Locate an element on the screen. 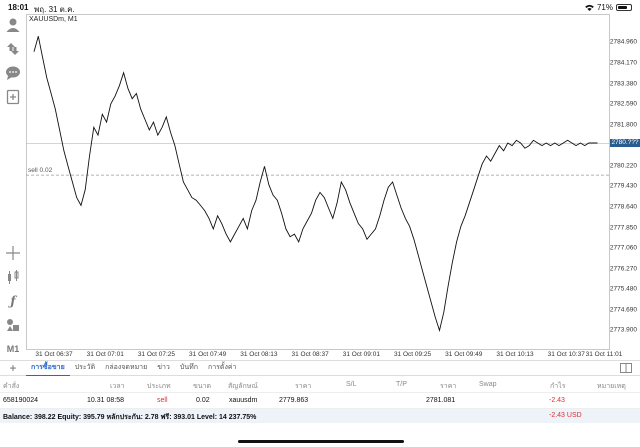  order-profit: -2.43 is located at coordinates (557, 400).